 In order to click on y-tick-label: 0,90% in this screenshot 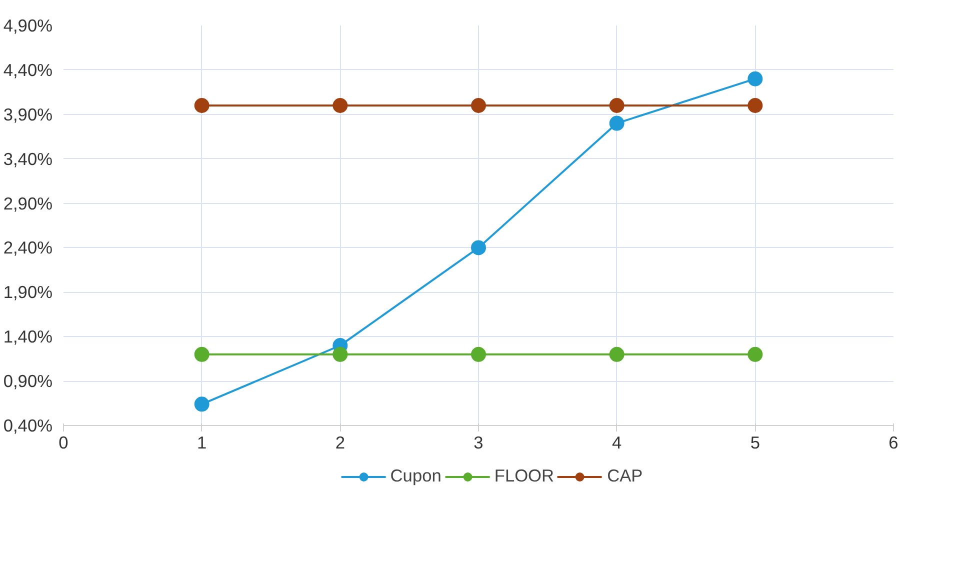, I will do `click(28, 381)`.